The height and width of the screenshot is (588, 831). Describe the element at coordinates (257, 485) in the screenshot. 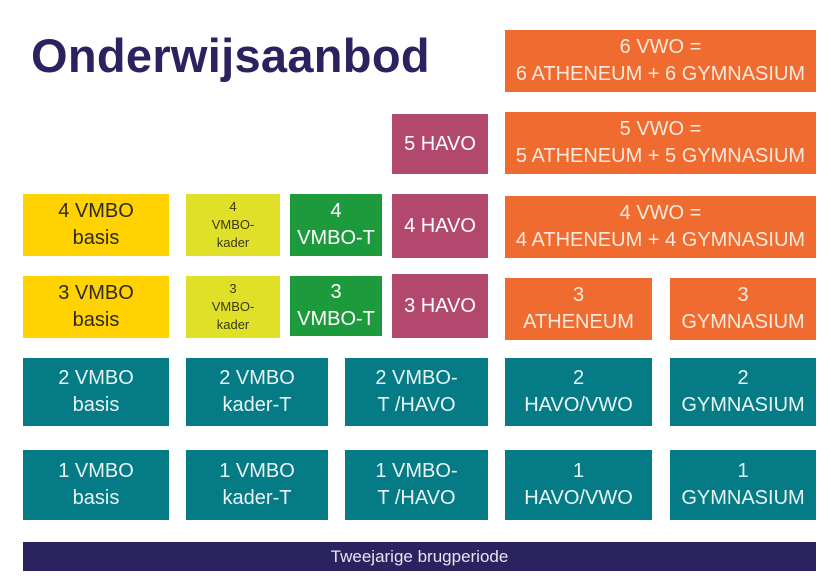

I see `box-1-vmbo-kader-t: 1 VMBO kader-T` at that location.